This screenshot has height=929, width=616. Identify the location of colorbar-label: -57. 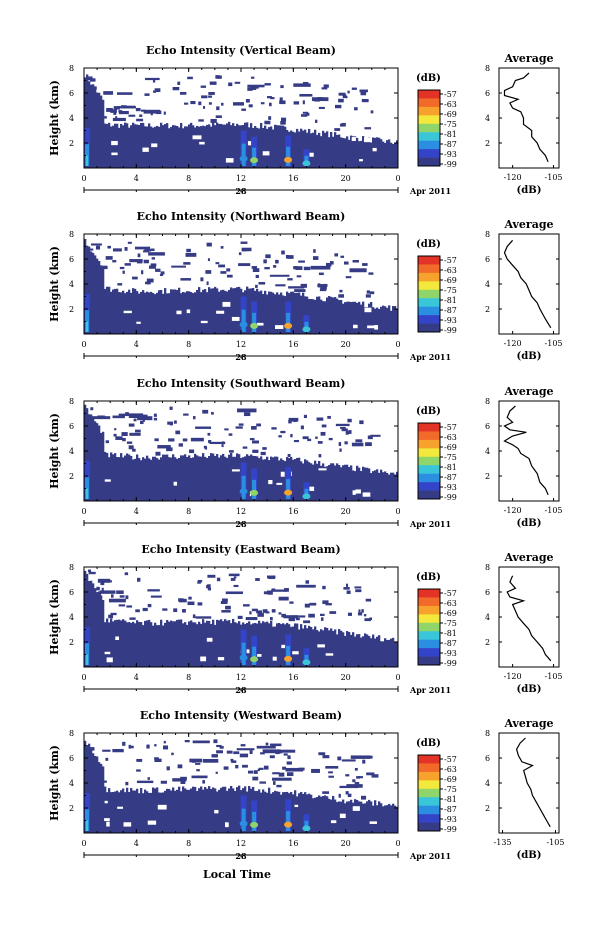
(450, 427).